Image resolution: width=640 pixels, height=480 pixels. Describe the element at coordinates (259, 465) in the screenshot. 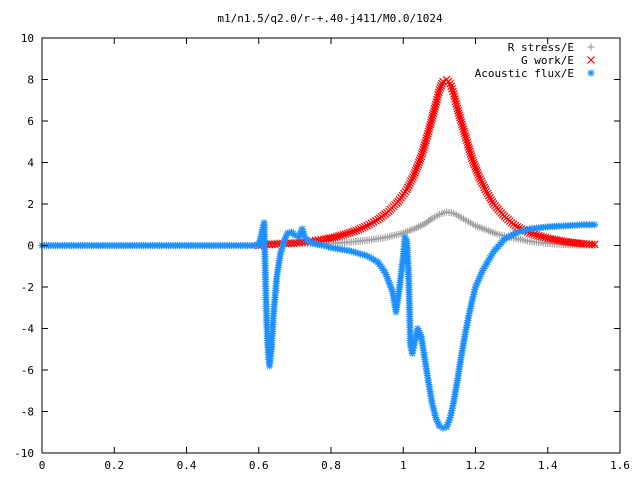

I see `x-tick-label: 0.6` at that location.